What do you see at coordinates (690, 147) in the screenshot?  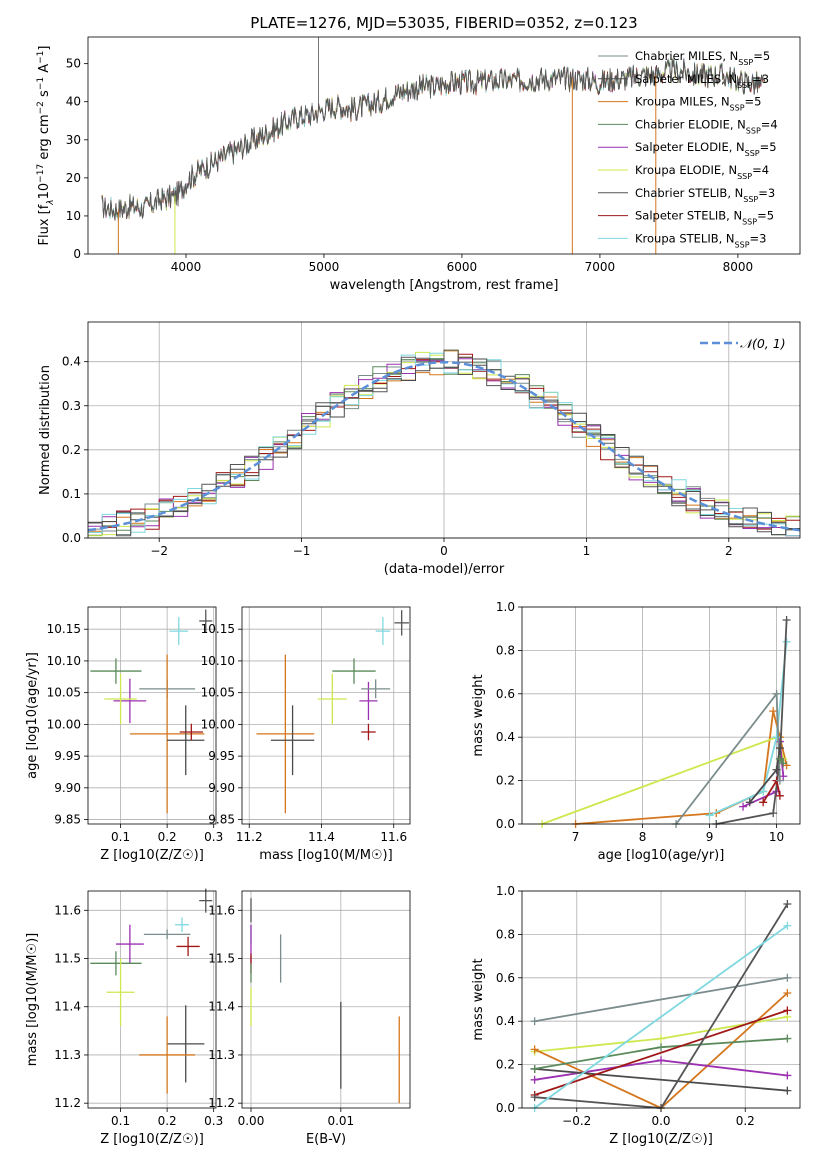 I see `legend-name: Salpeter ELODIE, N` at bounding box center [690, 147].